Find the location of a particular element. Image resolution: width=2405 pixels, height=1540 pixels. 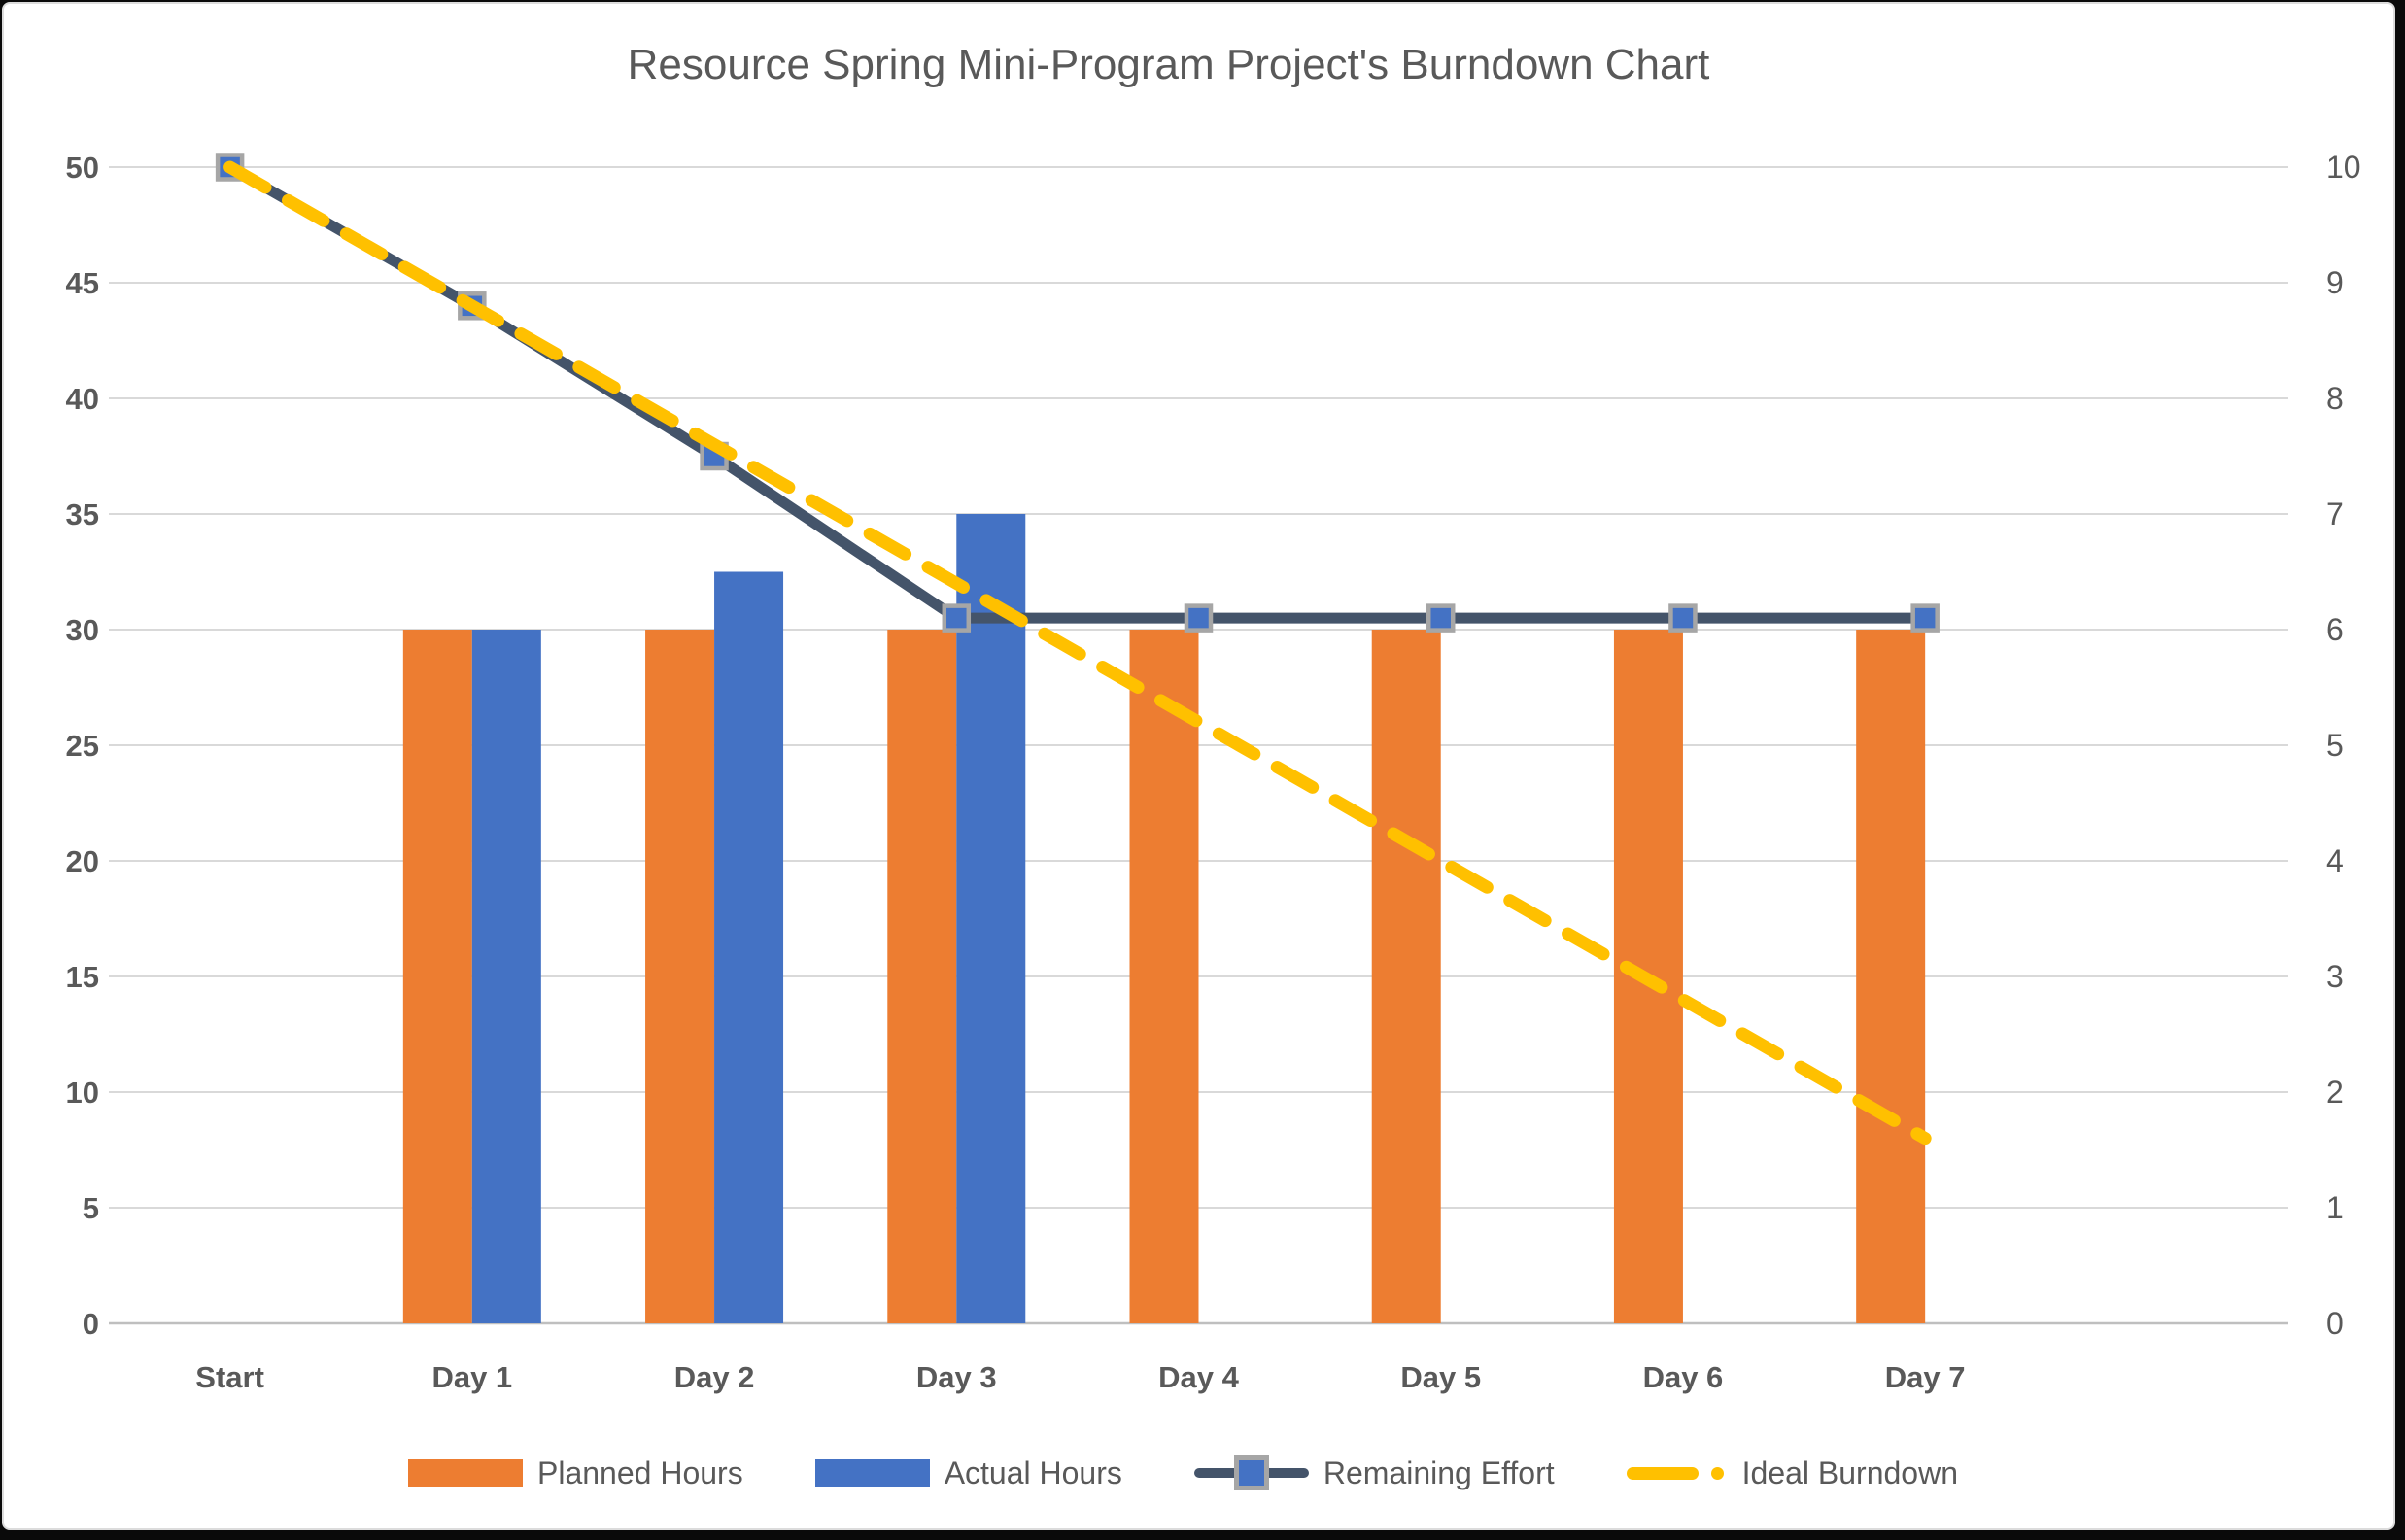

x-axis-label: Day 4 is located at coordinates (1198, 1377).